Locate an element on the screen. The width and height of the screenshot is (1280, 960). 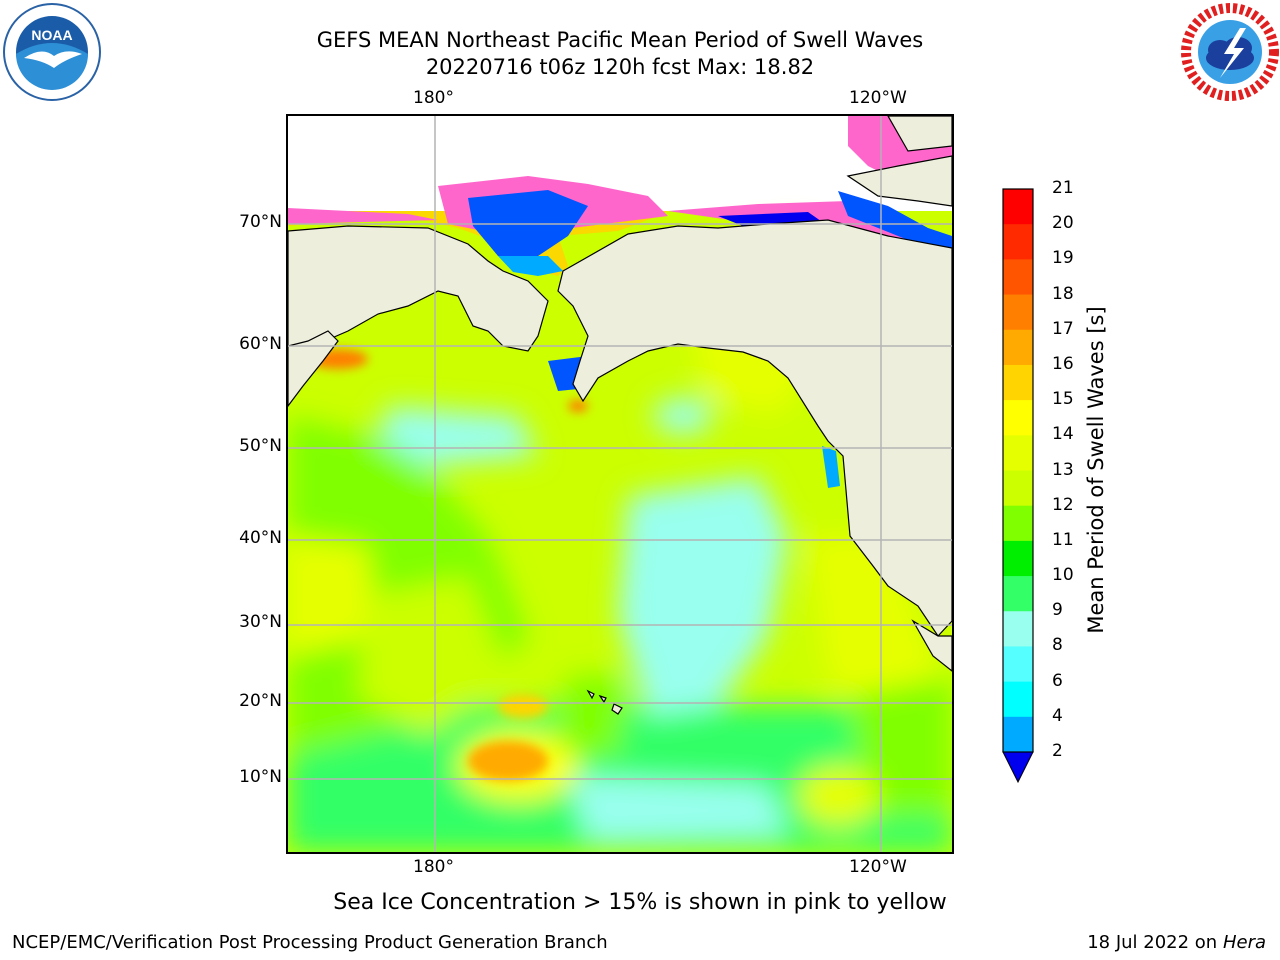
colorbar-tick-label: 8 is located at coordinates (1057, 645).